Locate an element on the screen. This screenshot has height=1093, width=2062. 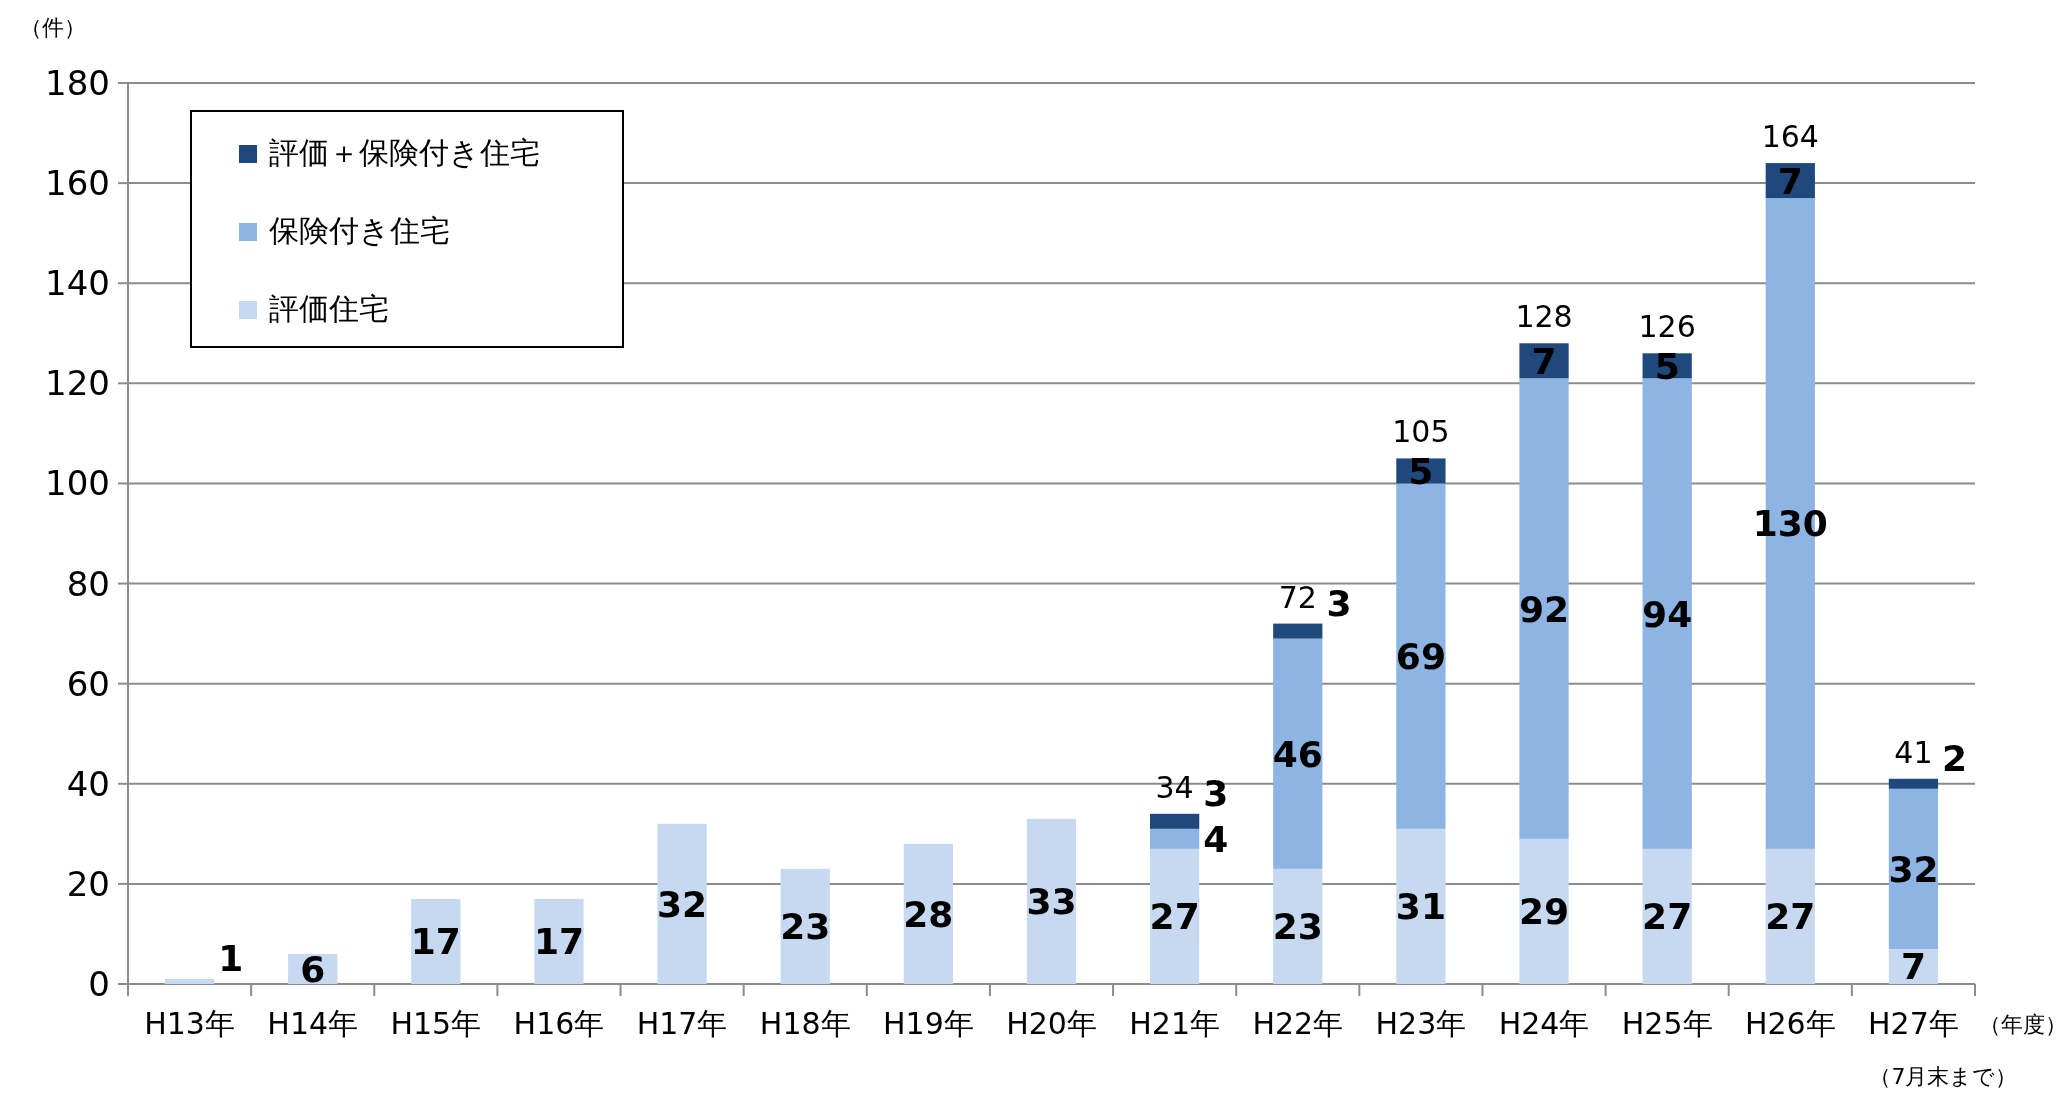
y-tick-label: 160 is located at coordinates (77, 183).